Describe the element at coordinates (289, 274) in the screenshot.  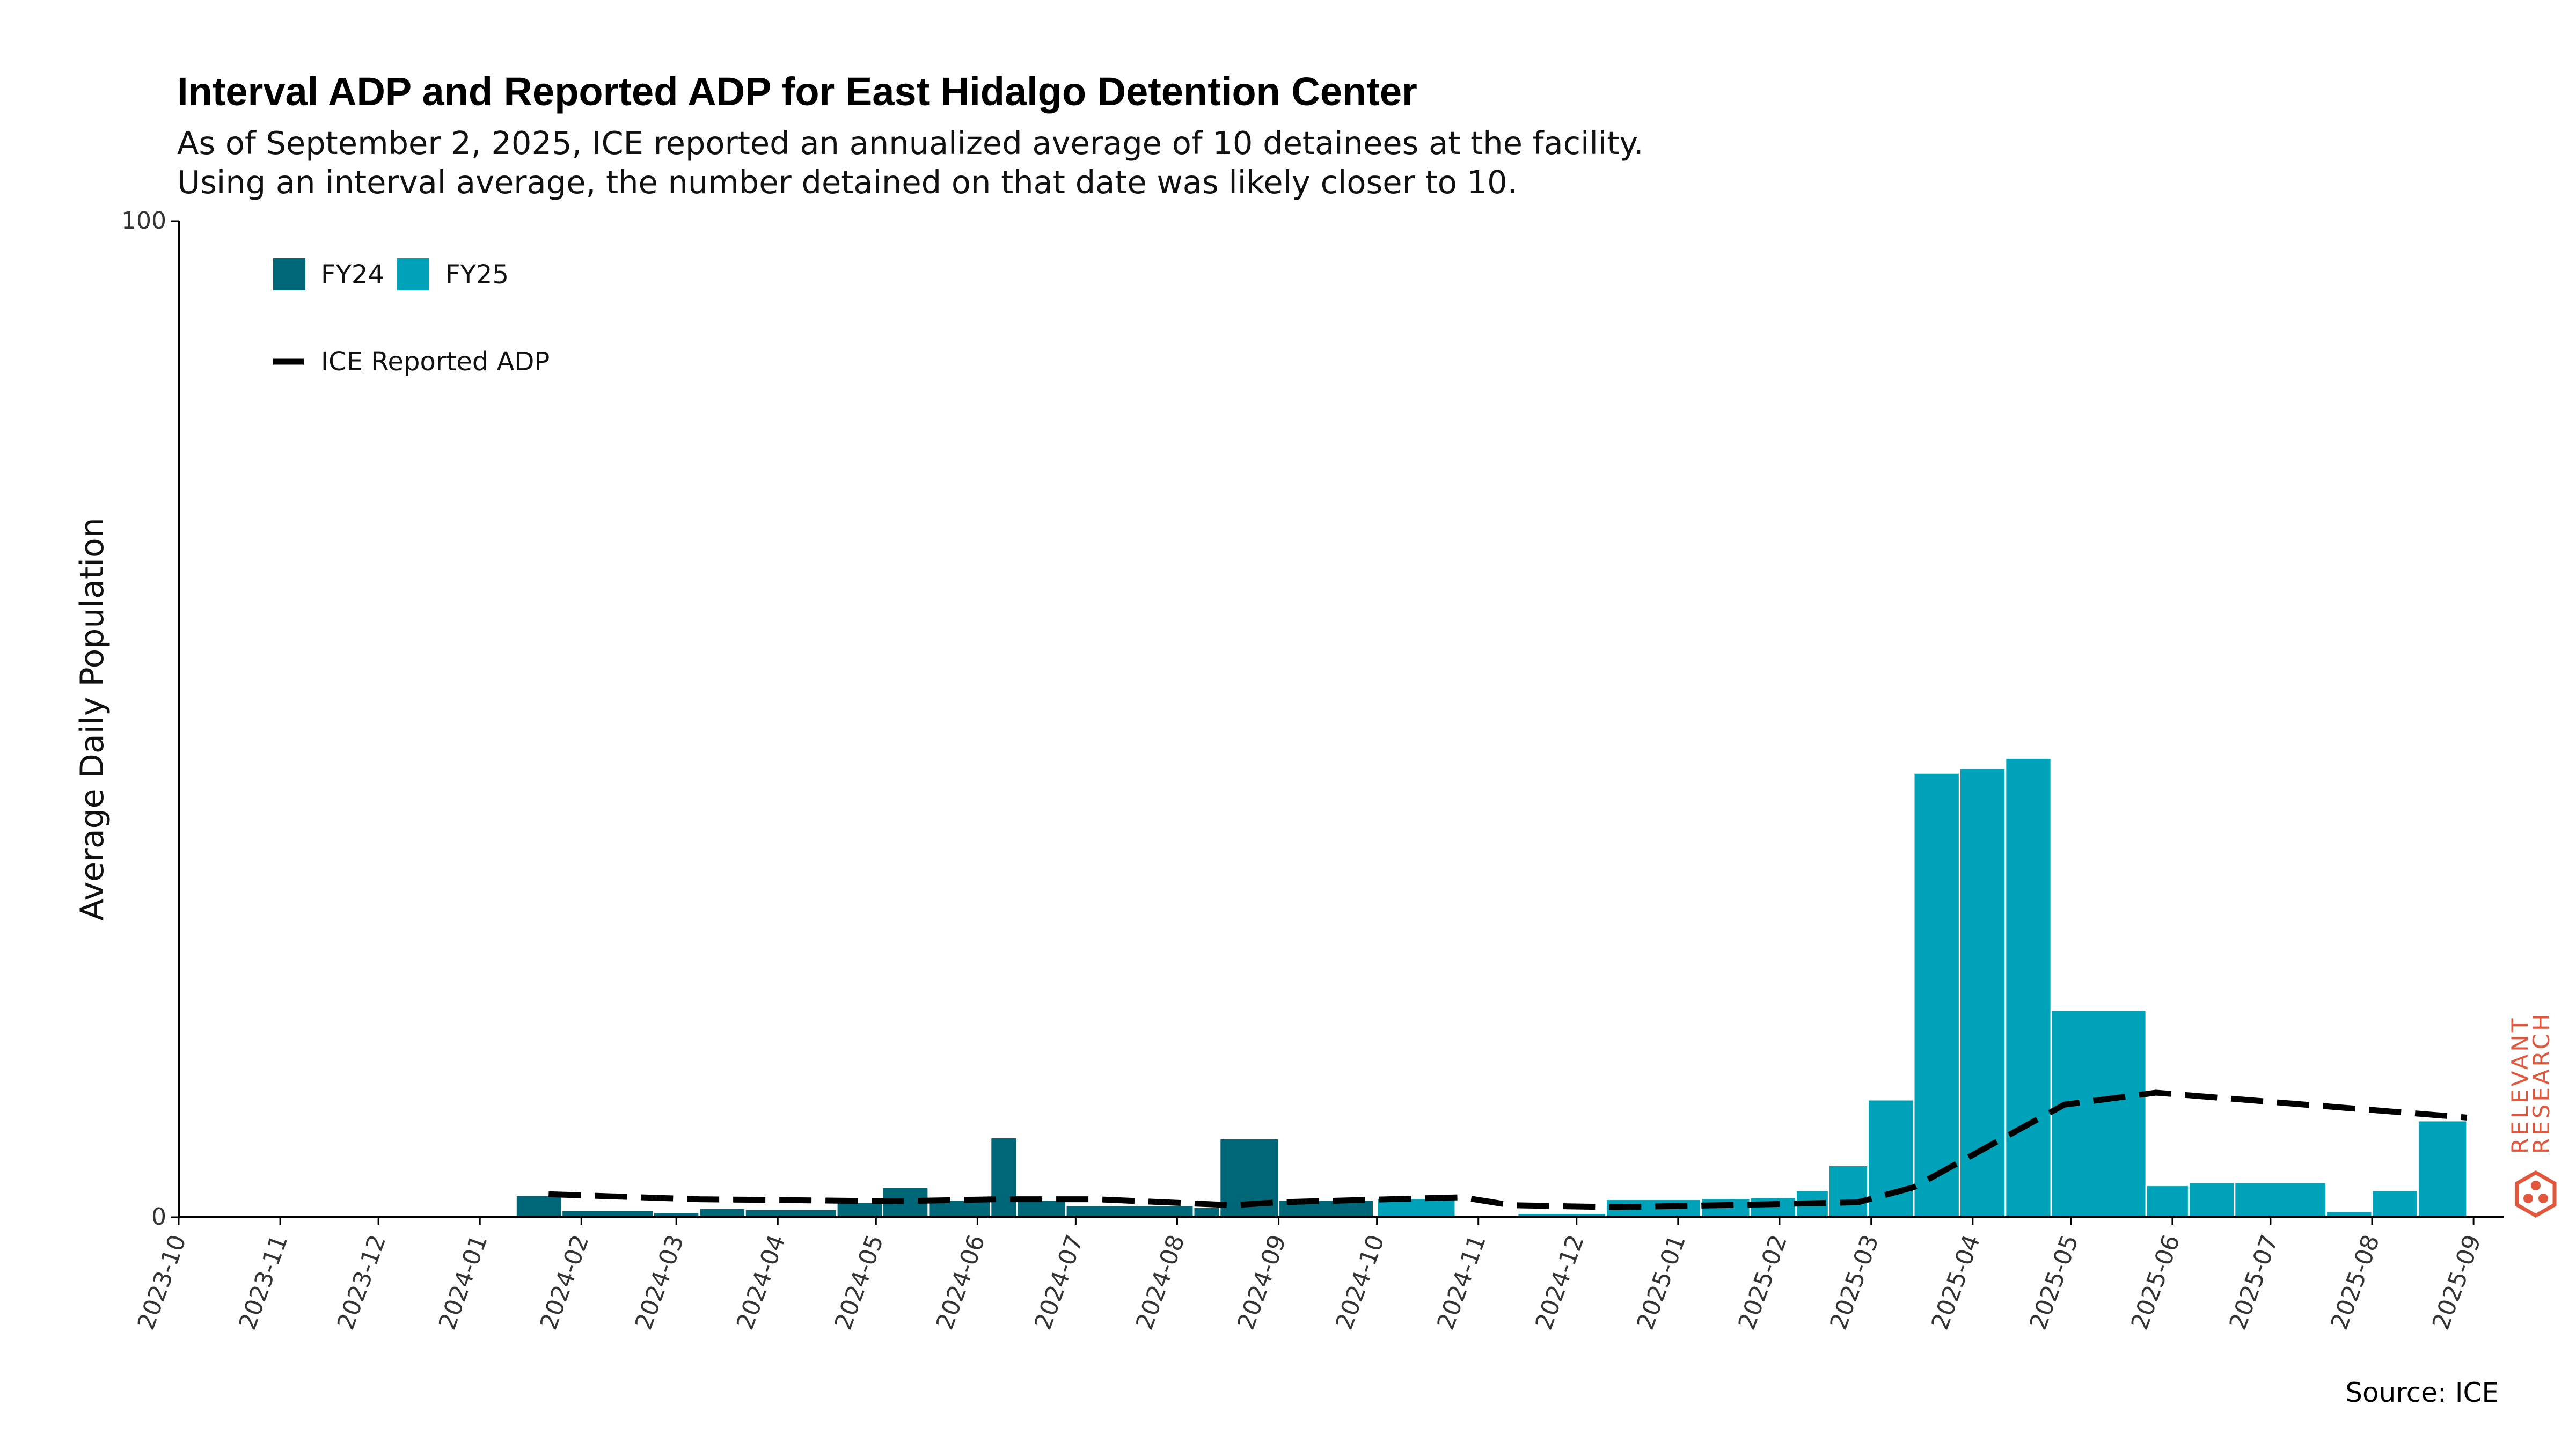
I see `legend-swatch-fy24` at that location.